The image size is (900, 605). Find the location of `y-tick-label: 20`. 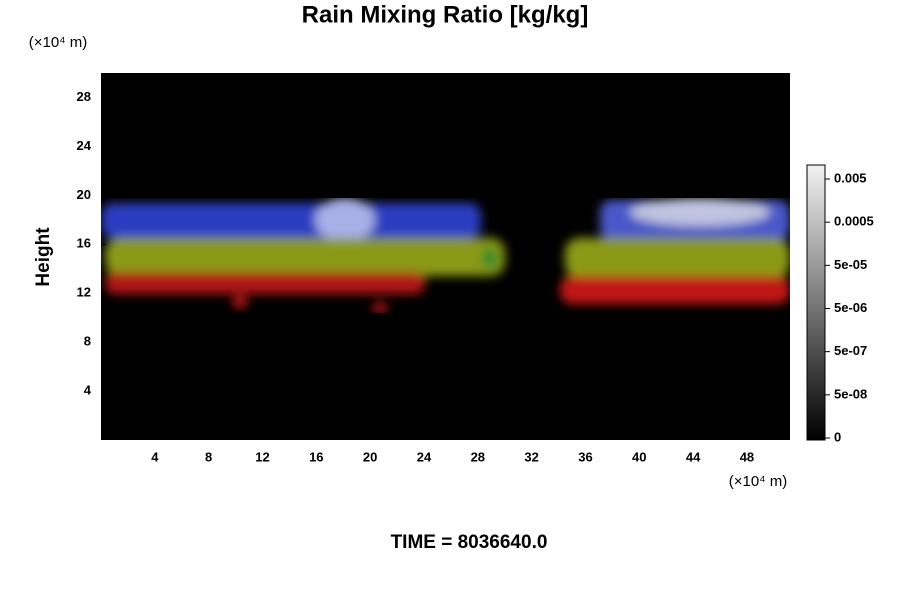

y-tick-label: 20 is located at coordinates (84, 194).